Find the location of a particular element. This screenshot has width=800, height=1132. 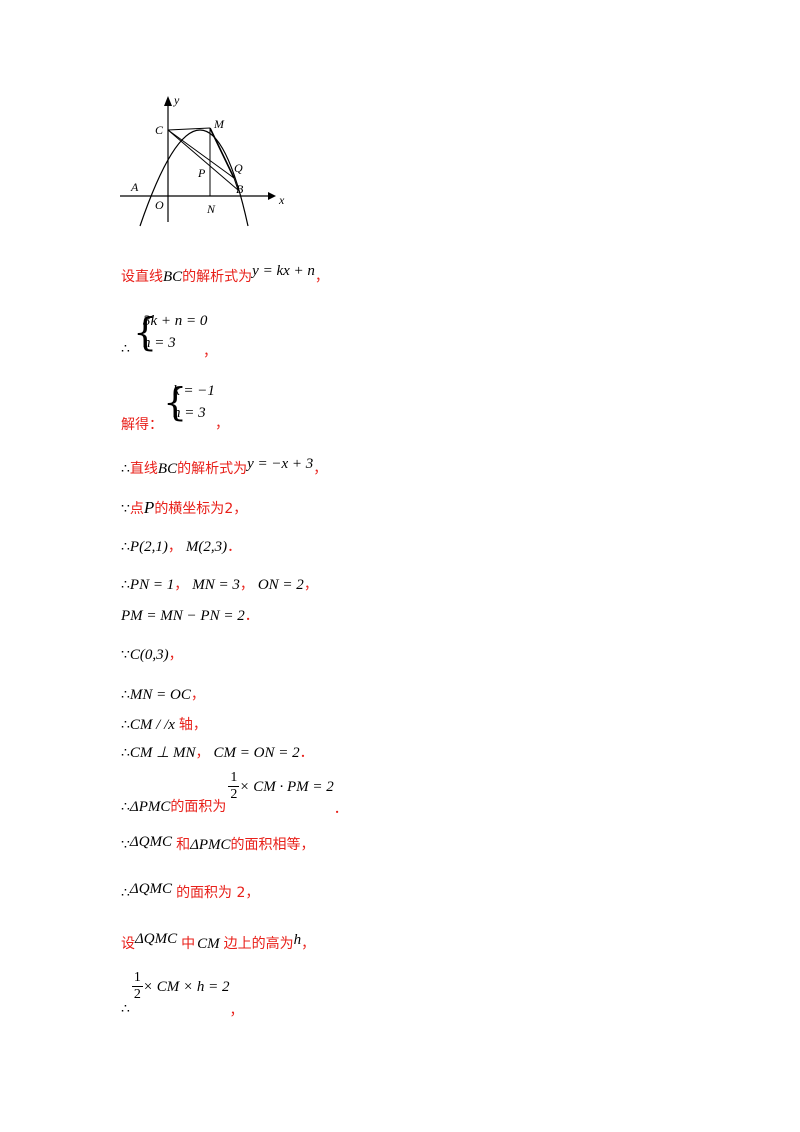

segment-cb is located at coordinates (203, 160).